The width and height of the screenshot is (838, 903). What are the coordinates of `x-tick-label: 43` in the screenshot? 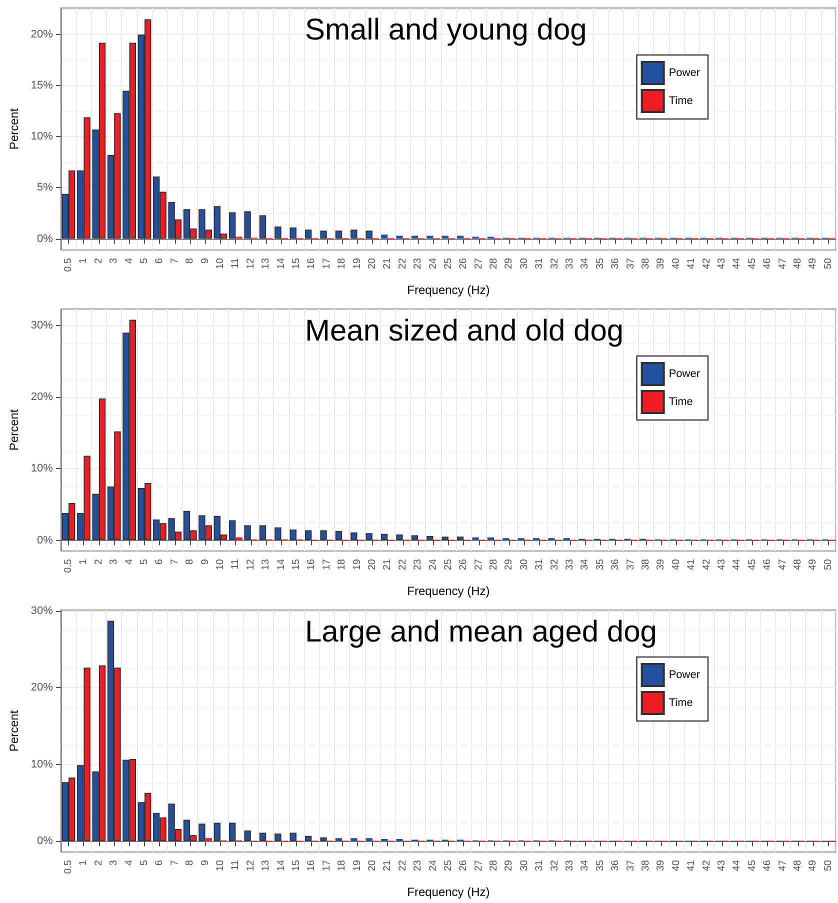 It's located at (722, 866).